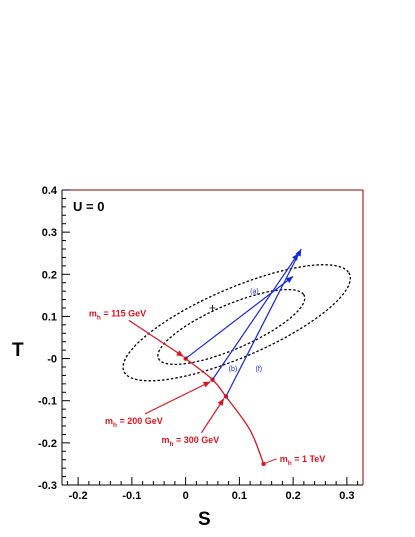 This screenshot has height=537, width=415. Describe the element at coordinates (117, 314) in the screenshot. I see `higgs-mass-label: mh = 115 GeV` at that location.